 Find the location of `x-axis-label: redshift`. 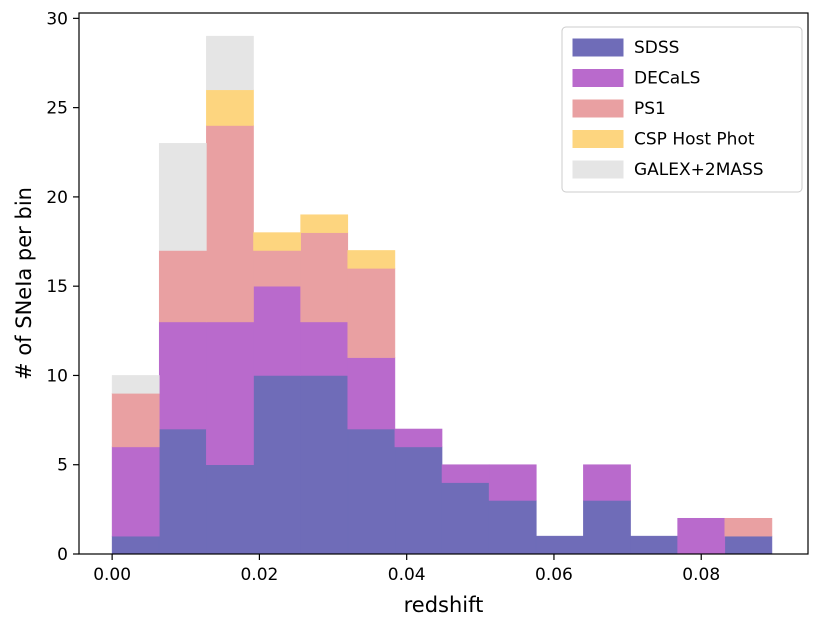

x-axis-label: redshift is located at coordinates (444, 605).